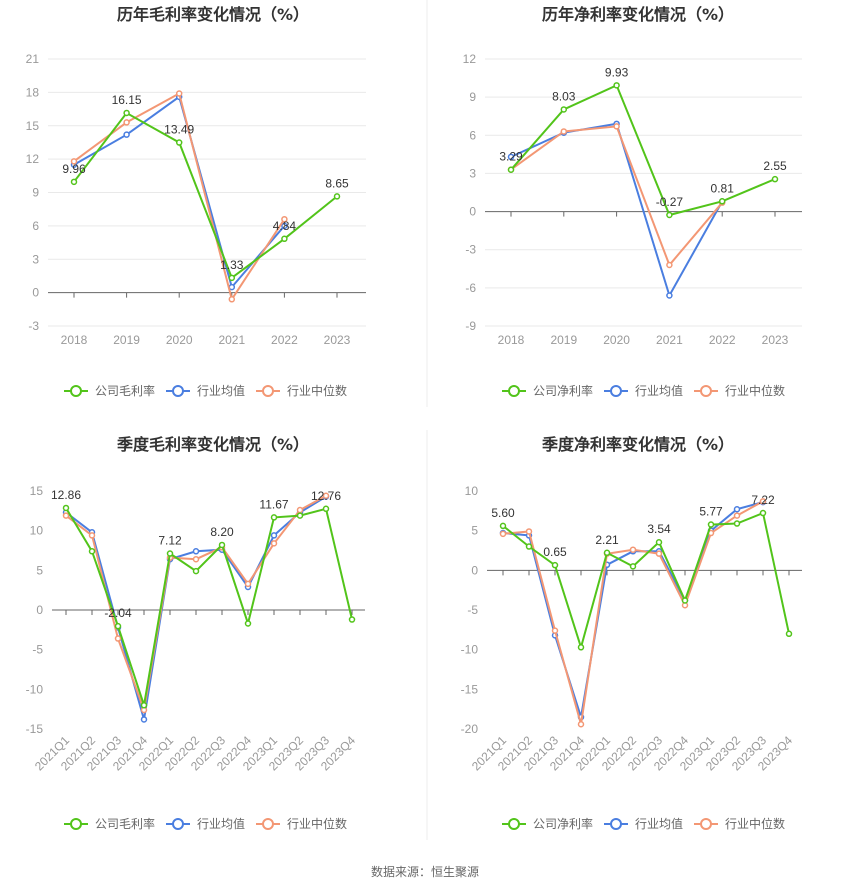  Describe the element at coordinates (37, 491) in the screenshot. I see `y-tick-label: 15` at that location.